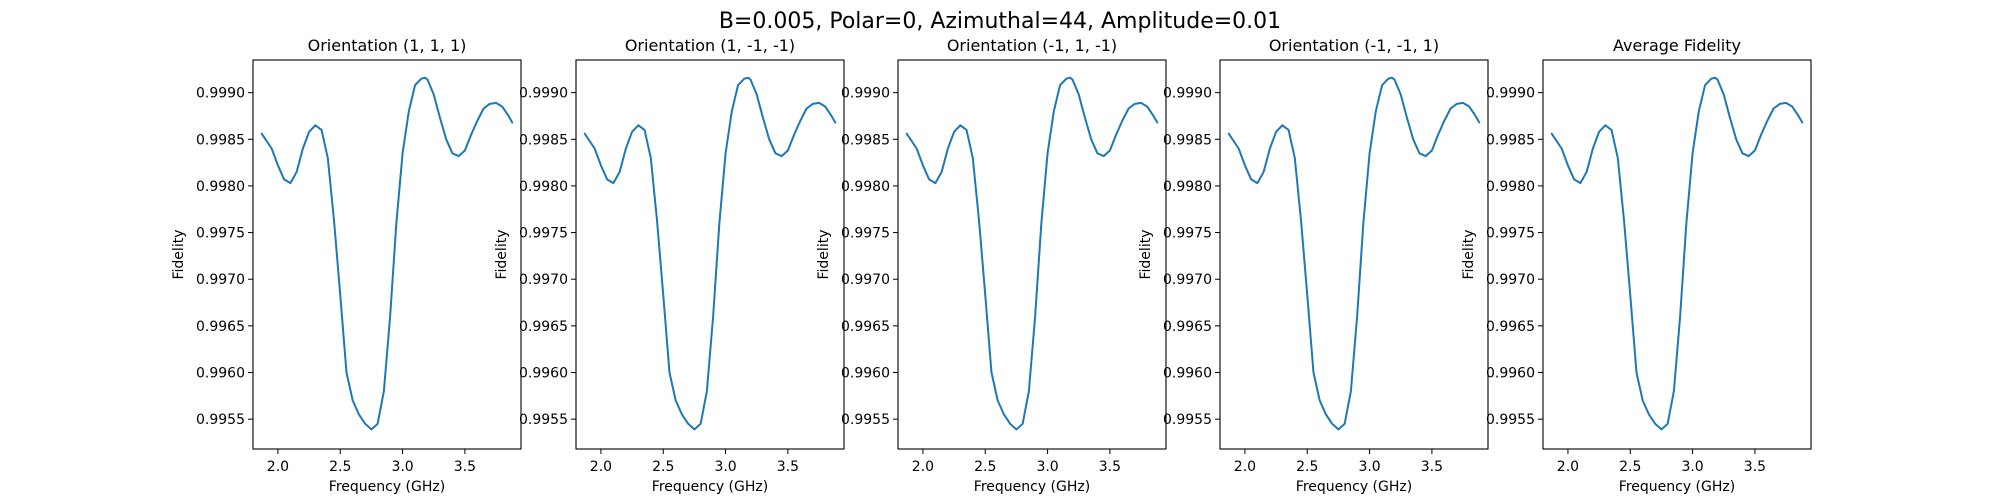 This screenshot has width=2000, height=500. What do you see at coordinates (1032, 45) in the screenshot?
I see `subplot-title: Orientation (-1, 1, -1)` at bounding box center [1032, 45].